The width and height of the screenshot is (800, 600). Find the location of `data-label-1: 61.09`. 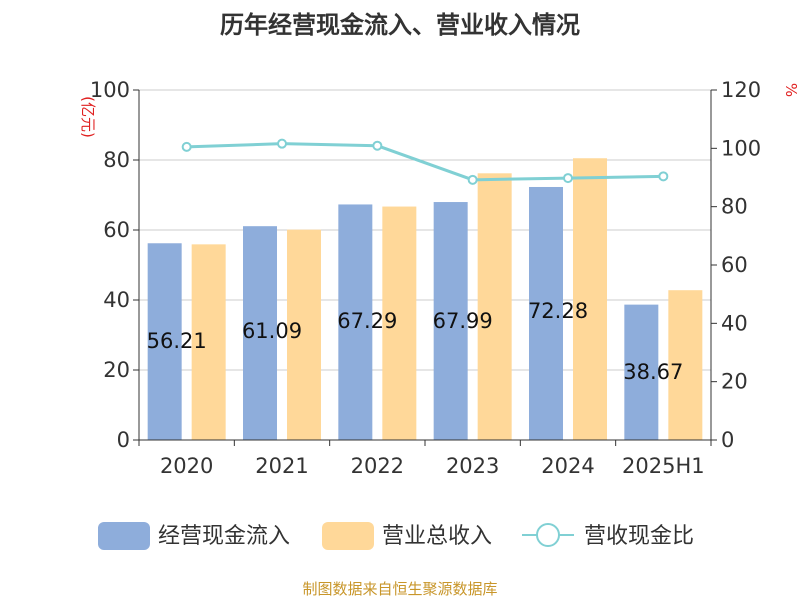

data-label-1: 61.09 is located at coordinates (272, 331).